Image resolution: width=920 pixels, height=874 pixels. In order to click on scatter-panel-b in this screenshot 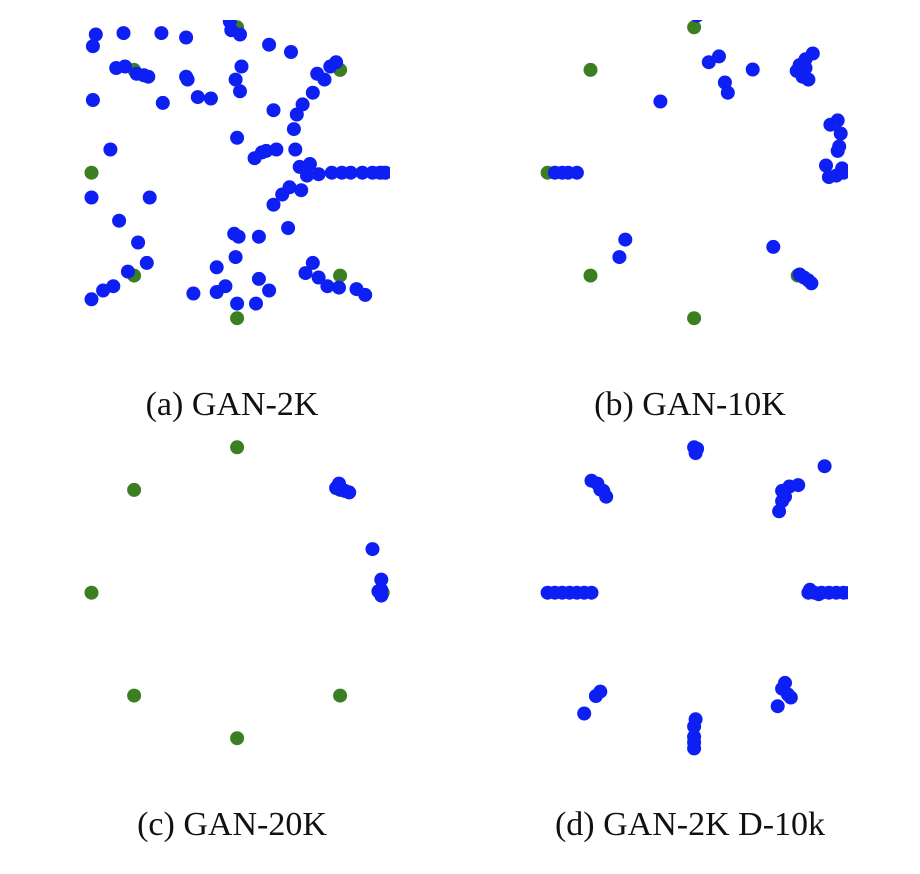, I will do `click(689, 180)`.